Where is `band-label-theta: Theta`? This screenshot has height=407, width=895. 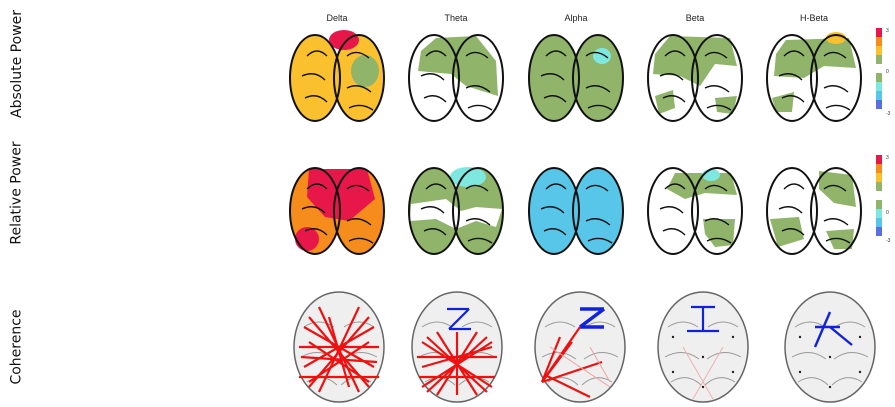
band-label-theta: Theta is located at coordinates (456, 18).